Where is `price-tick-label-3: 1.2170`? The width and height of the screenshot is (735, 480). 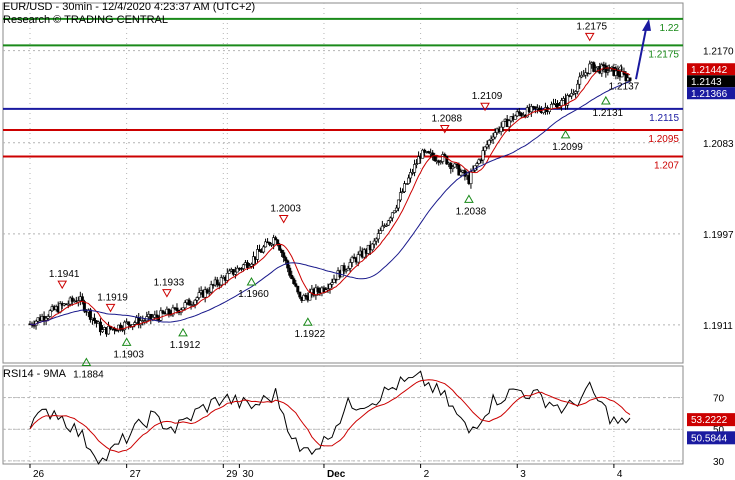 price-tick-label-3: 1.2170 is located at coordinates (718, 52).